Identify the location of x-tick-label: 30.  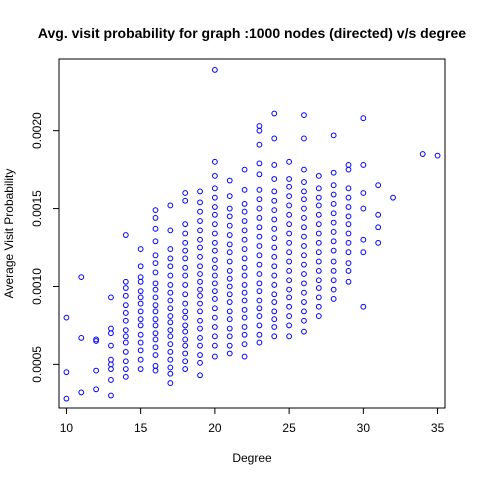
(364, 428).